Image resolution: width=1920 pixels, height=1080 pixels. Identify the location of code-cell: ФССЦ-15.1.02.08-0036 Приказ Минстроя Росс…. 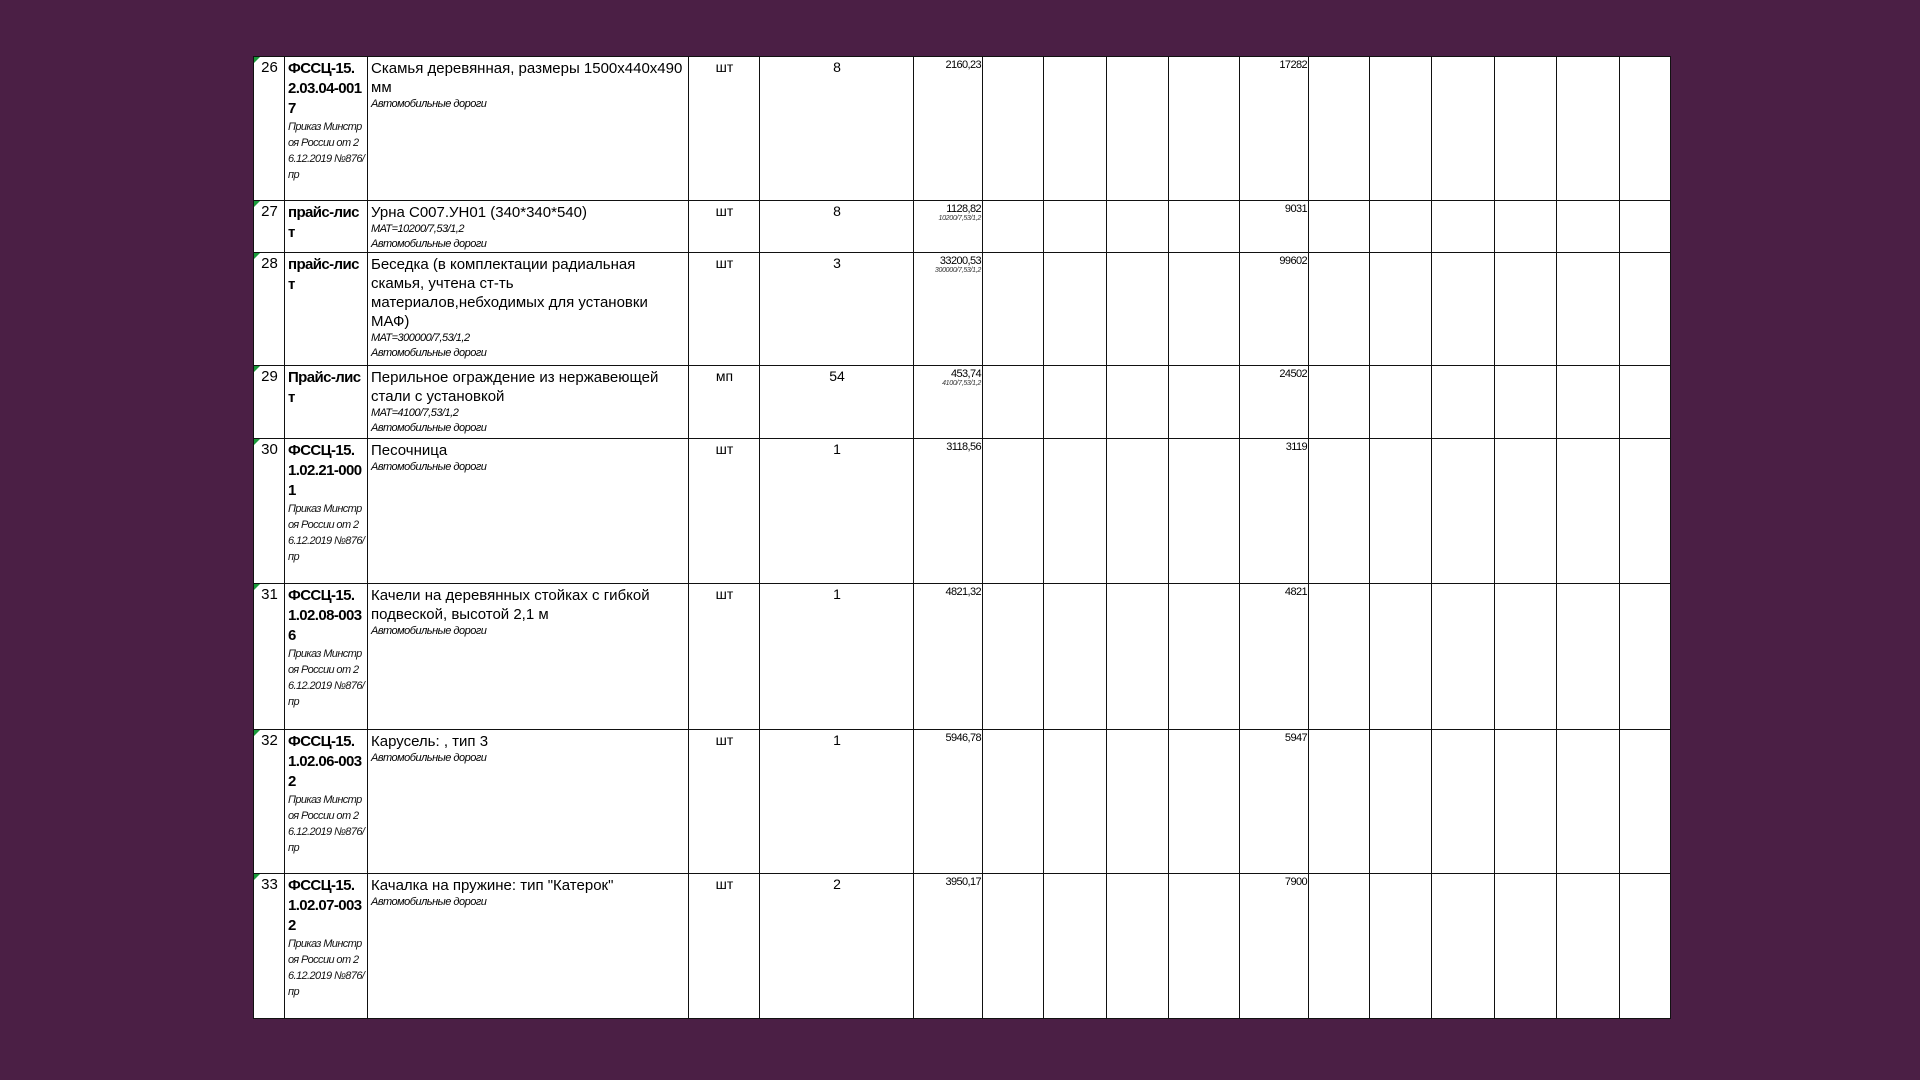
(326, 656).